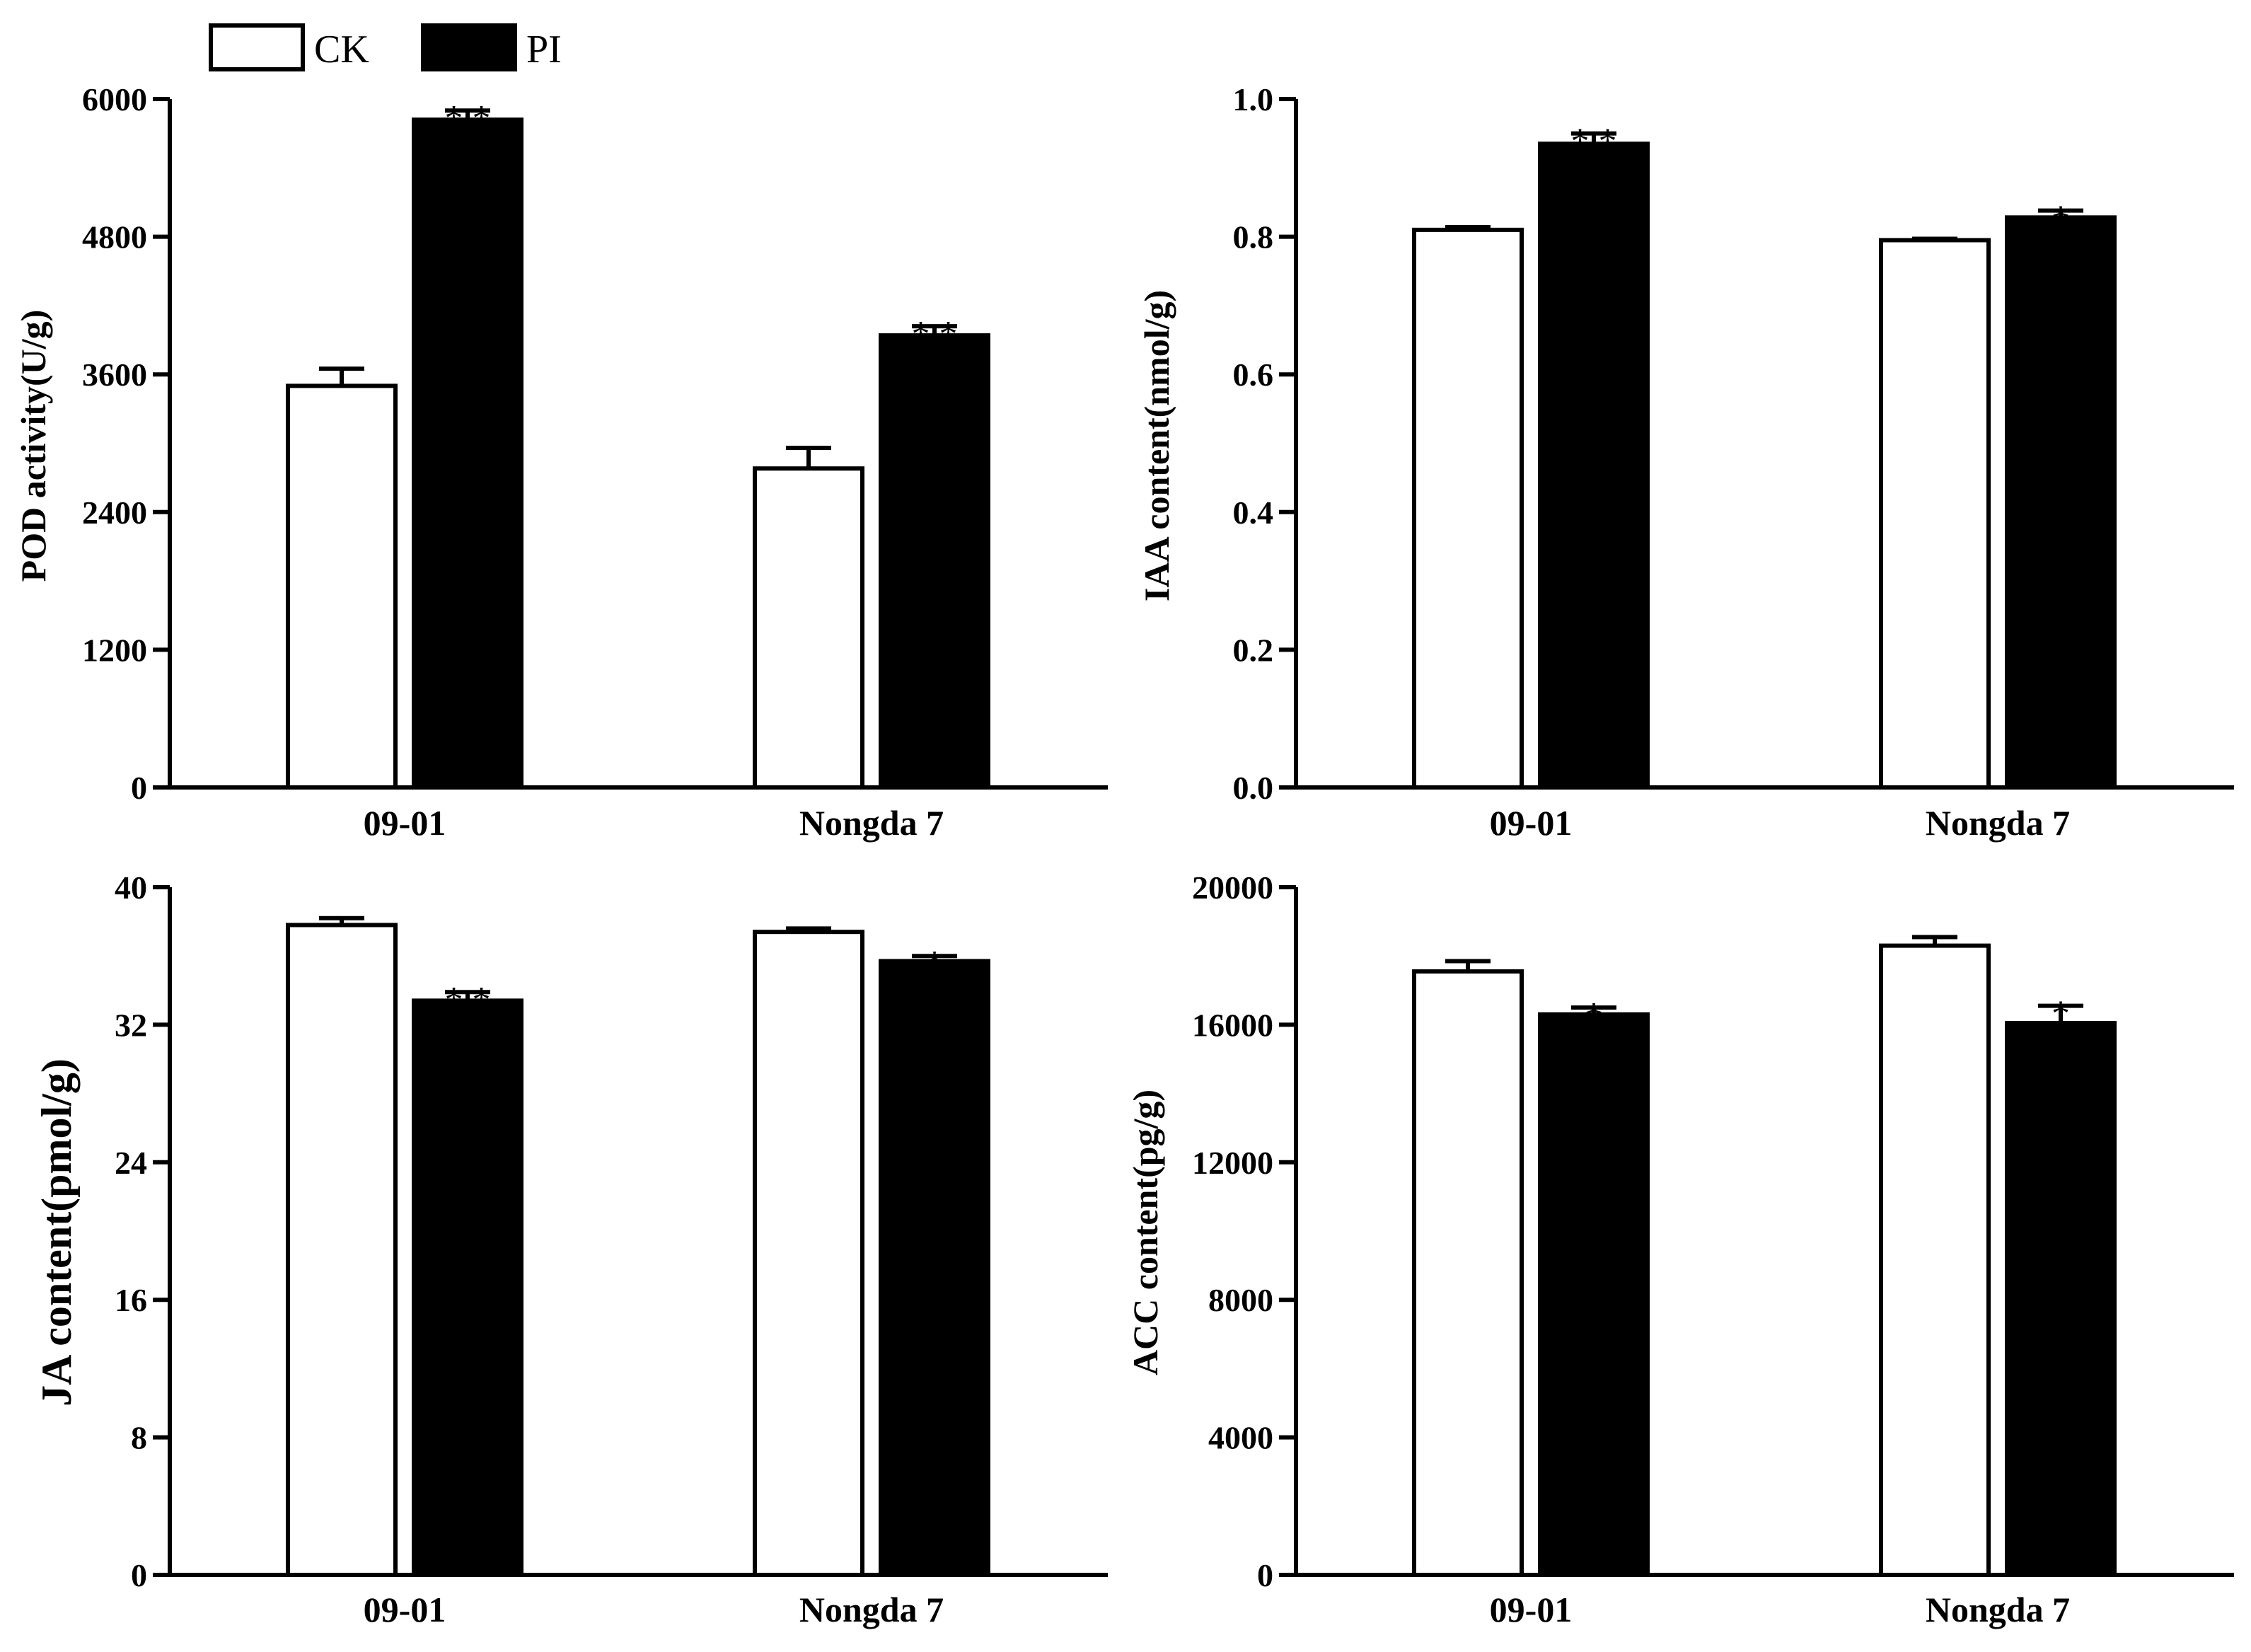 The height and width of the screenshot is (1652, 2251). I want to click on y-tick-label: 8000, so click(1240, 1300).